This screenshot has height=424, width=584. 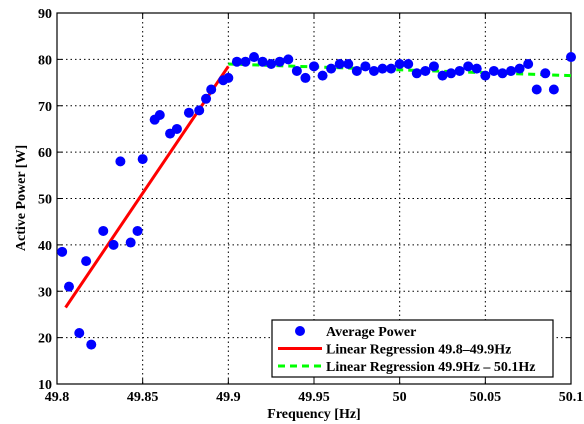 What do you see at coordinates (45, 153) in the screenshot?
I see `y-tick-label: 60` at bounding box center [45, 153].